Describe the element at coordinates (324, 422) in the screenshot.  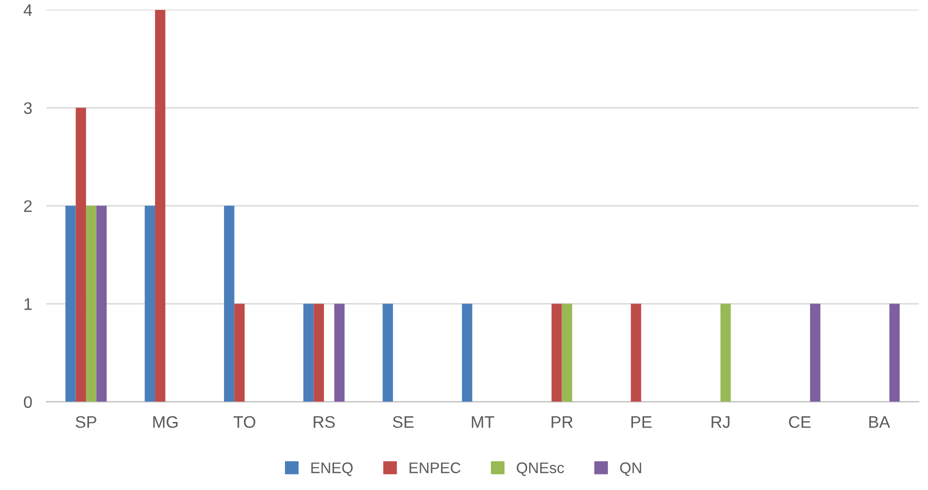
I see `x-tick-label: RS` at that location.